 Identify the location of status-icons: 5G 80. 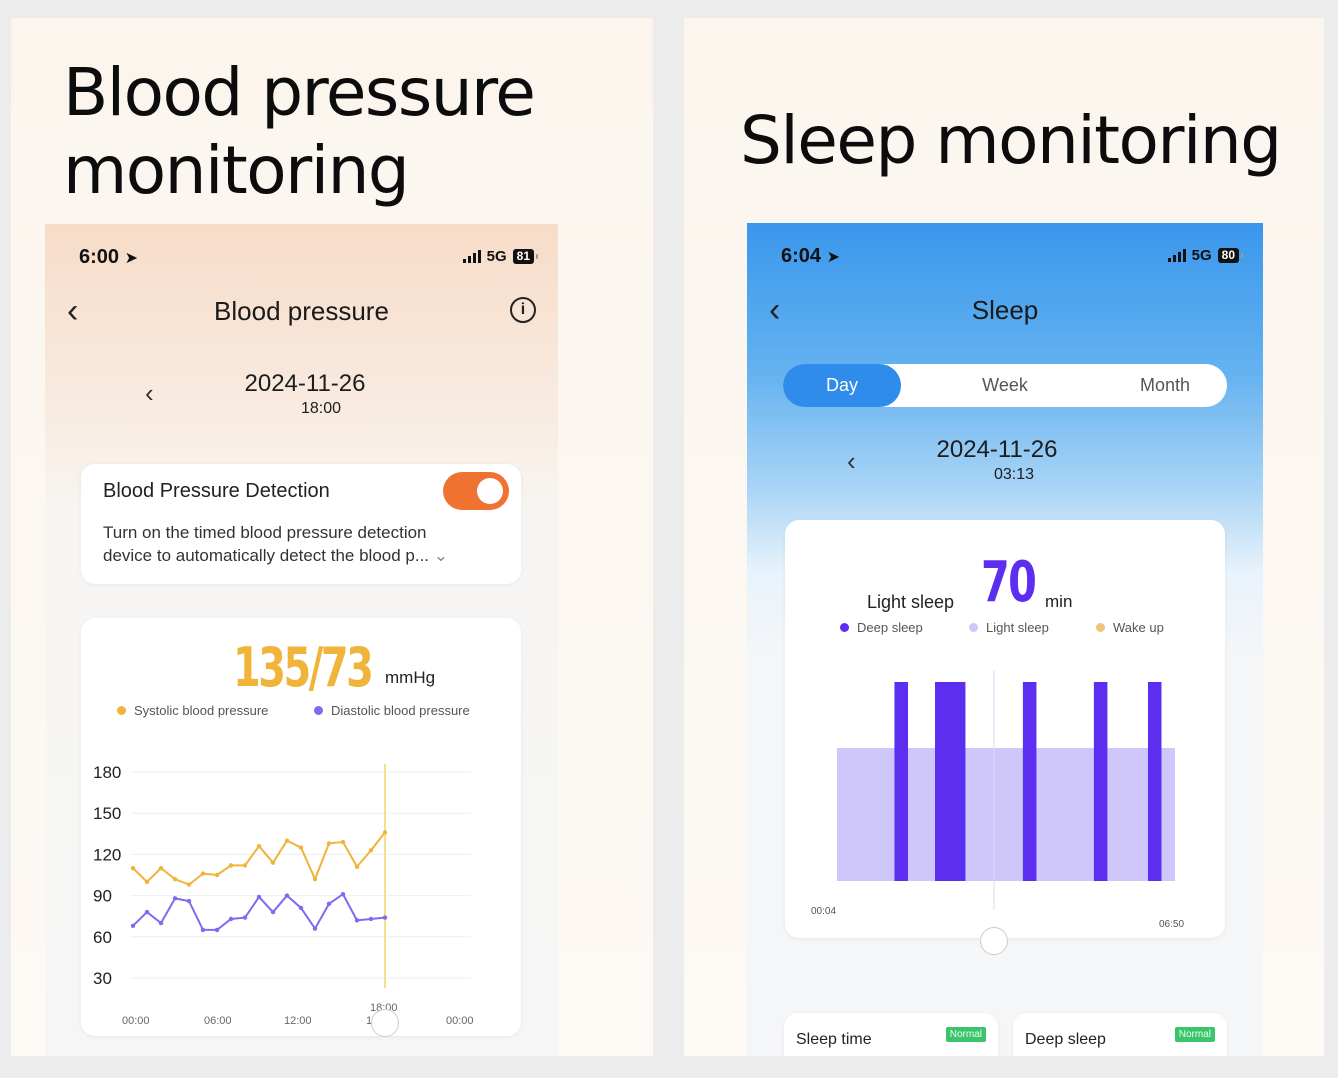
(1205, 255).